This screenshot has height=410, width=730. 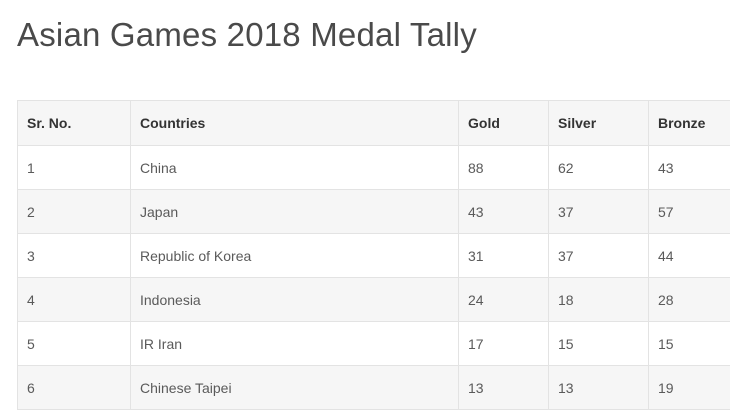 I want to click on cell-sr-no: 3, so click(x=74, y=255).